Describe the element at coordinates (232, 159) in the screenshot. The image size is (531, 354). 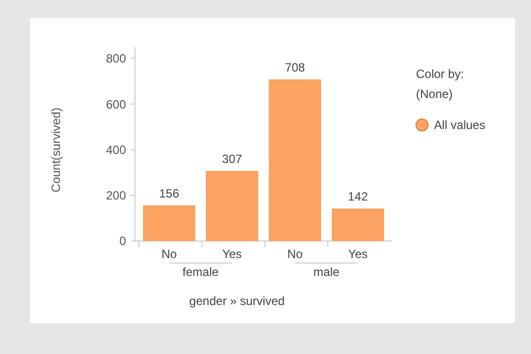
I see `data-label: 307` at that location.